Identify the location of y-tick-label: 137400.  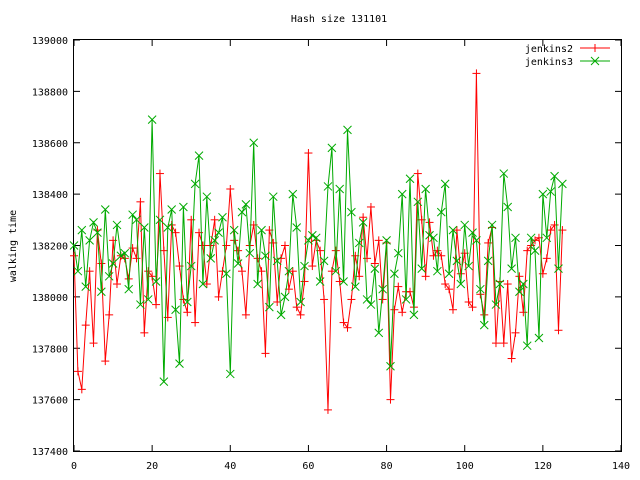
(50, 452).